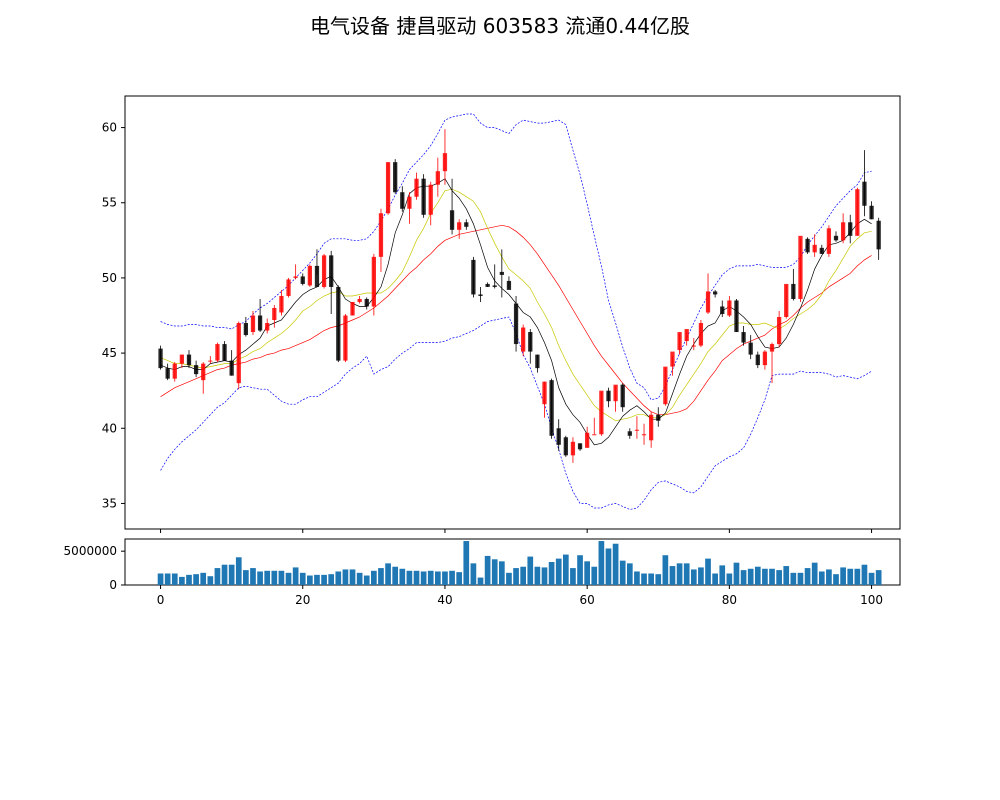  I want to click on chart-title: 电气设备 捷昌驱动 603583 流通0.44亿股, so click(500, 26).